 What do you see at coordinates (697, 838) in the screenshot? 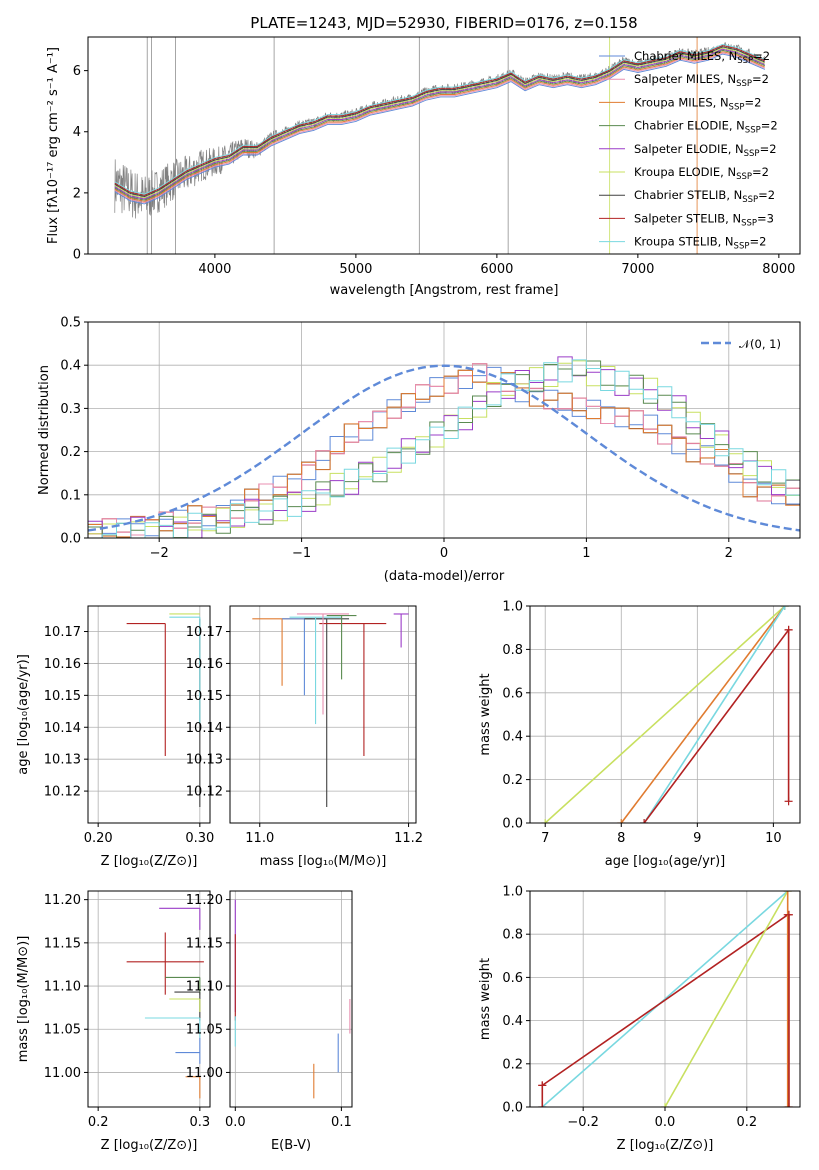
I see `x-tick-label: 9` at bounding box center [697, 838].